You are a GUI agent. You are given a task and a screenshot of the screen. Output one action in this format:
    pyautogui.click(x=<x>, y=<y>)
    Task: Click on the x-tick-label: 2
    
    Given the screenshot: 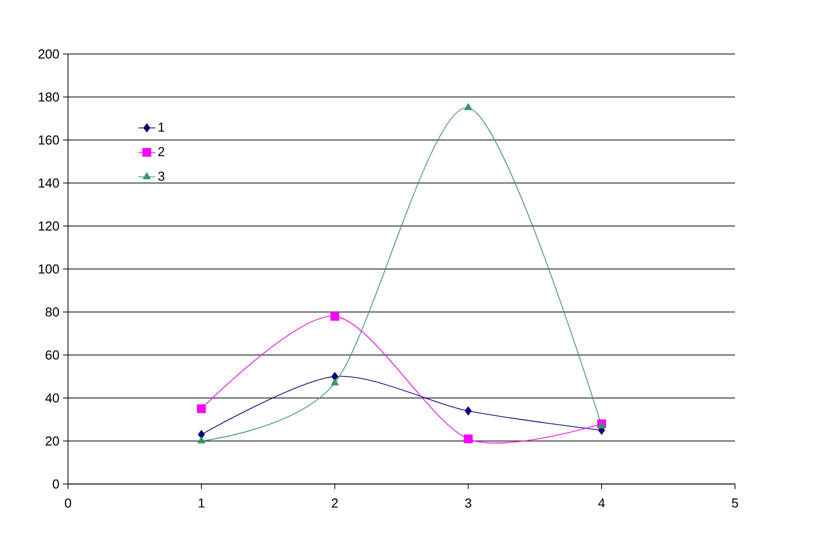 What is the action you would take?
    pyautogui.click(x=335, y=503)
    